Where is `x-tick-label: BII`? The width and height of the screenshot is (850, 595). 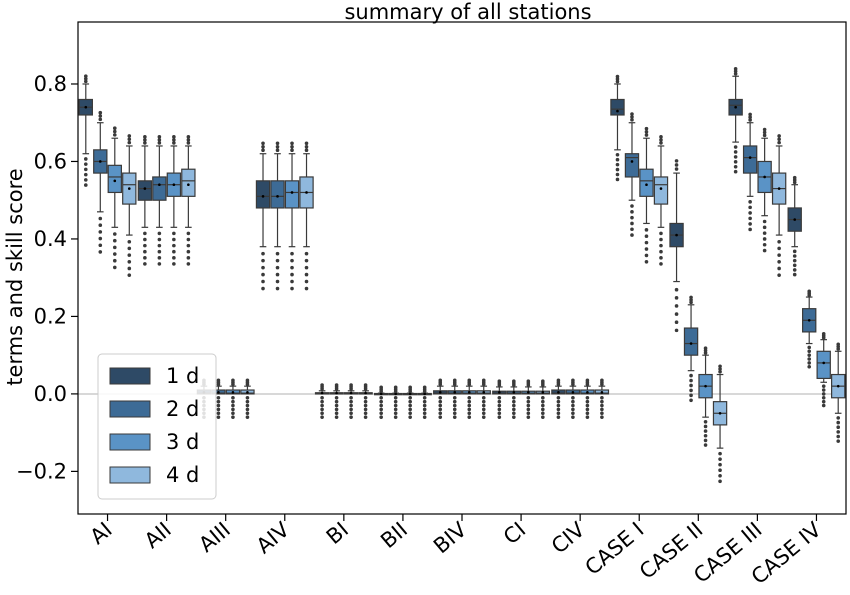
x-tick-label: BII is located at coordinates (394, 535).